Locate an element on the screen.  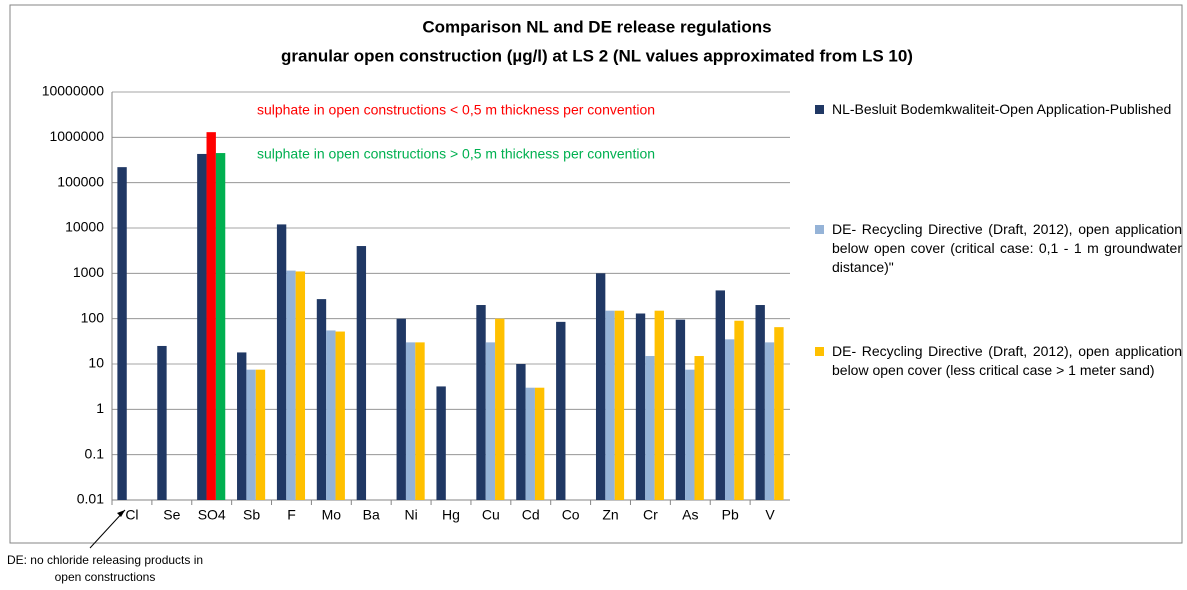
x-tick-label: Co is located at coordinates (571, 515).